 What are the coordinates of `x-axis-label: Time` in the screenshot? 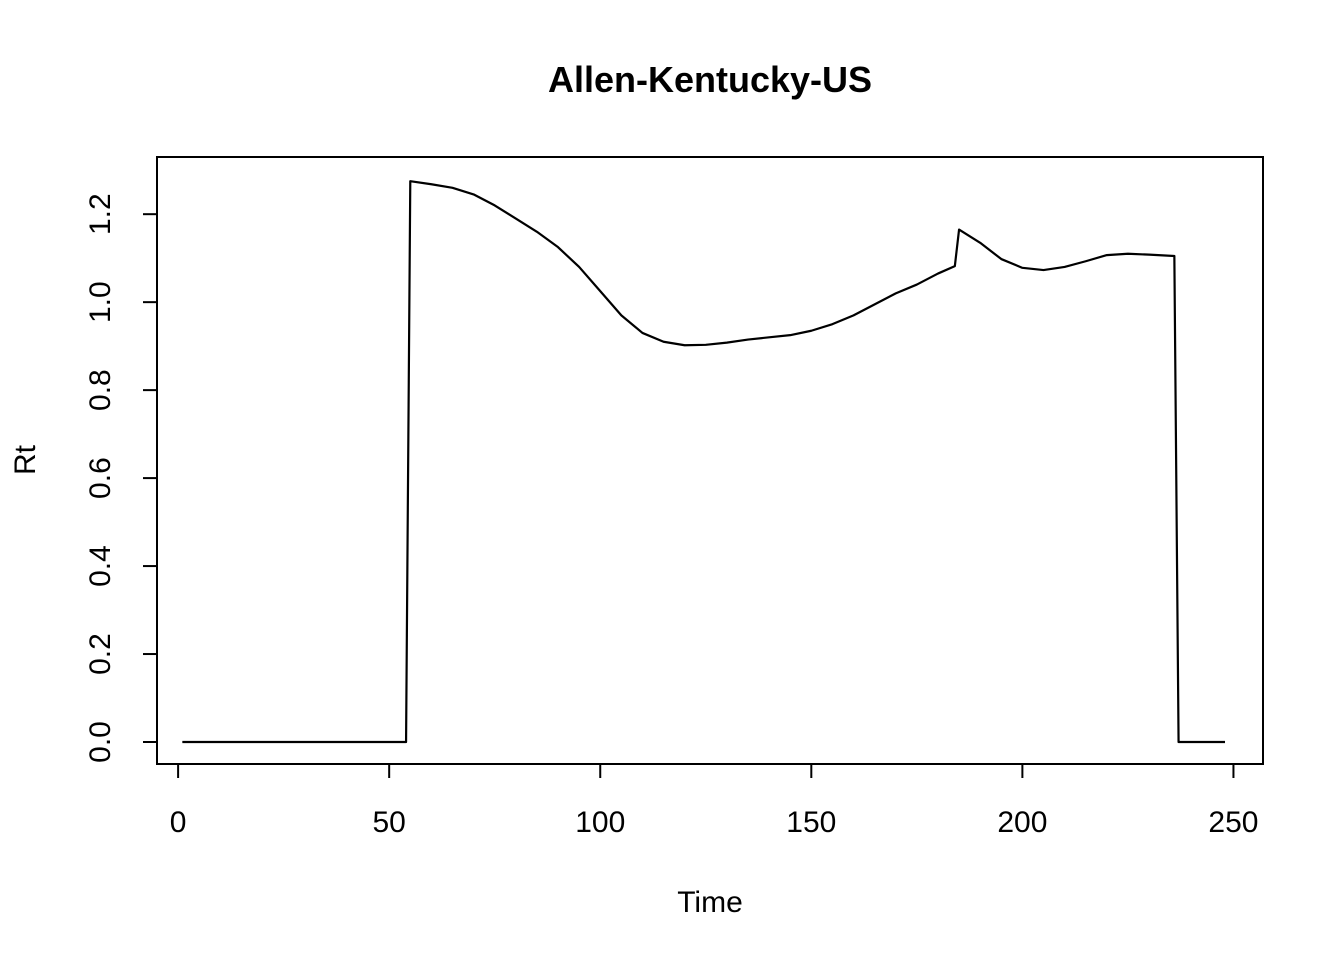 It's located at (710, 902).